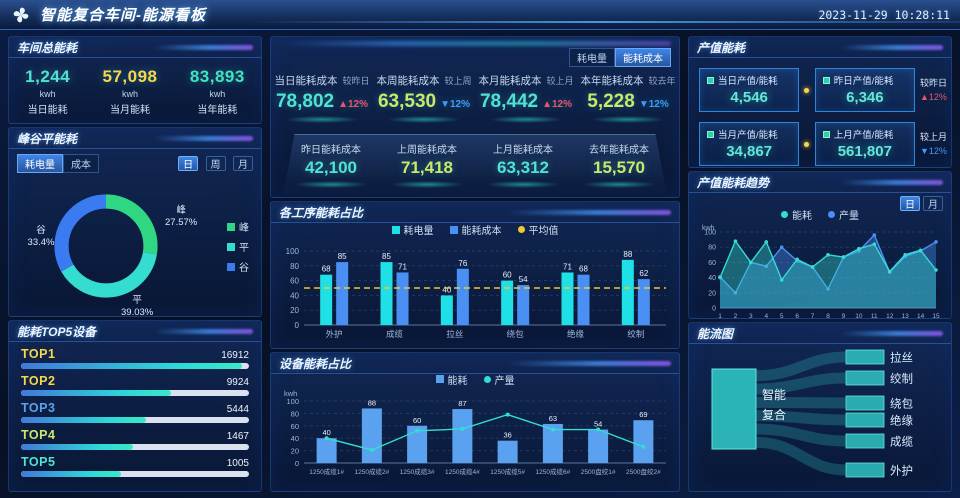 The width and height of the screenshot is (960, 498). Describe the element at coordinates (38, 381) in the screenshot. I see `device-rank-label: TOP2` at that location.